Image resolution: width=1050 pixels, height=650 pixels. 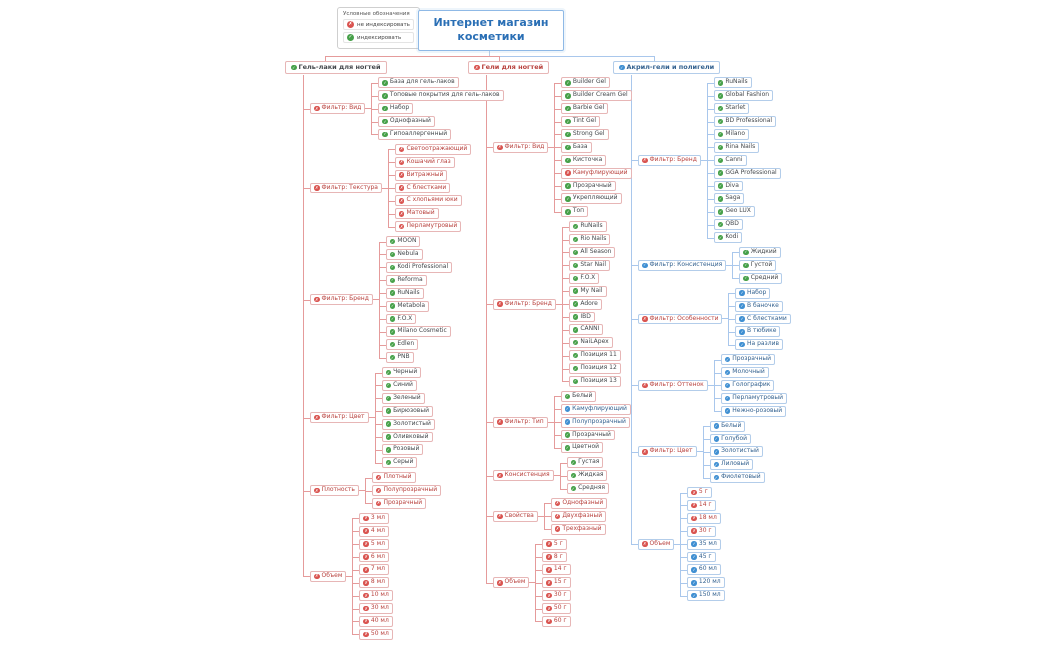 I want to click on tree-node: ✗ Камуфлирующий, so click(x=596, y=173).